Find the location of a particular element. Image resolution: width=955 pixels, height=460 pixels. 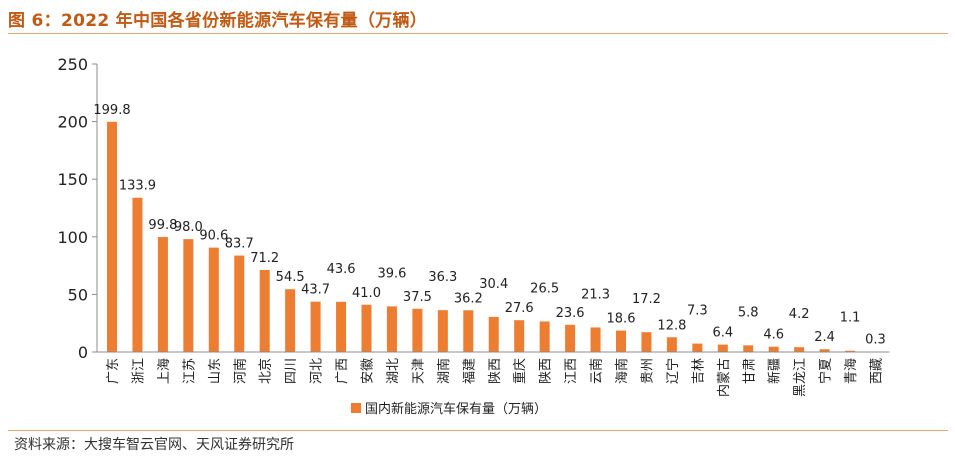

data-label: 23.6 is located at coordinates (570, 313).